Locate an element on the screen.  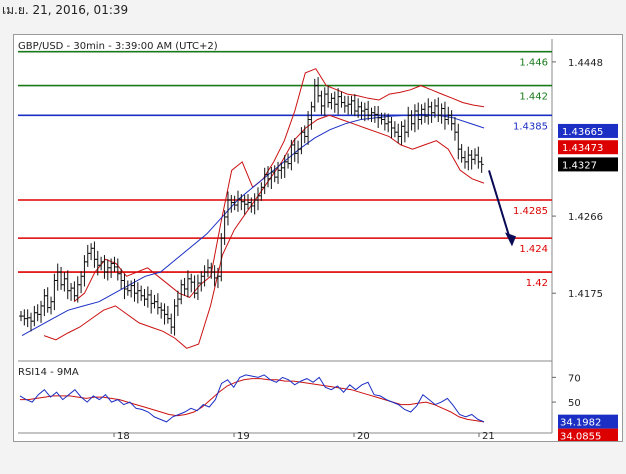
level-label: 1.442 is located at coordinates (533, 97).